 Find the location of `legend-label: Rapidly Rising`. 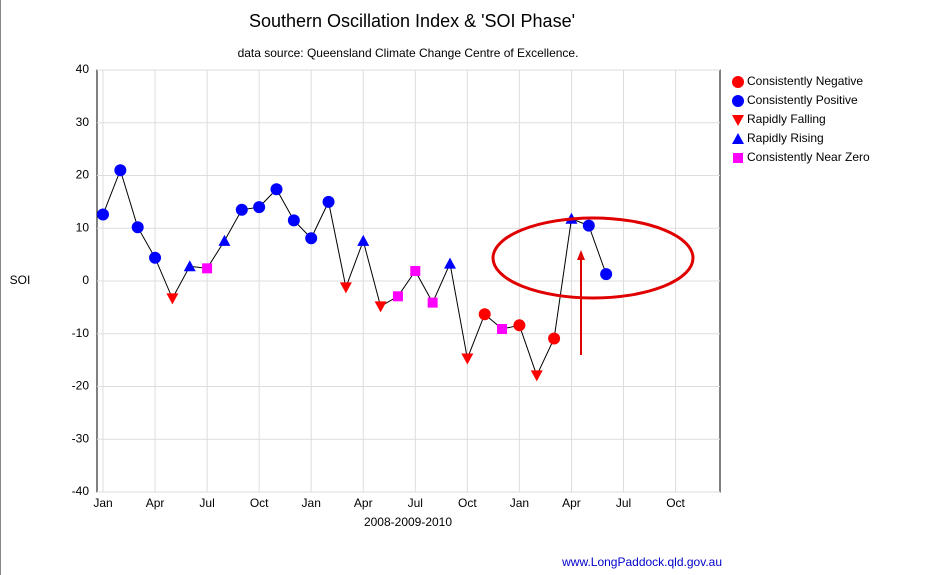

legend-label: Rapidly Rising is located at coordinates (785, 138).